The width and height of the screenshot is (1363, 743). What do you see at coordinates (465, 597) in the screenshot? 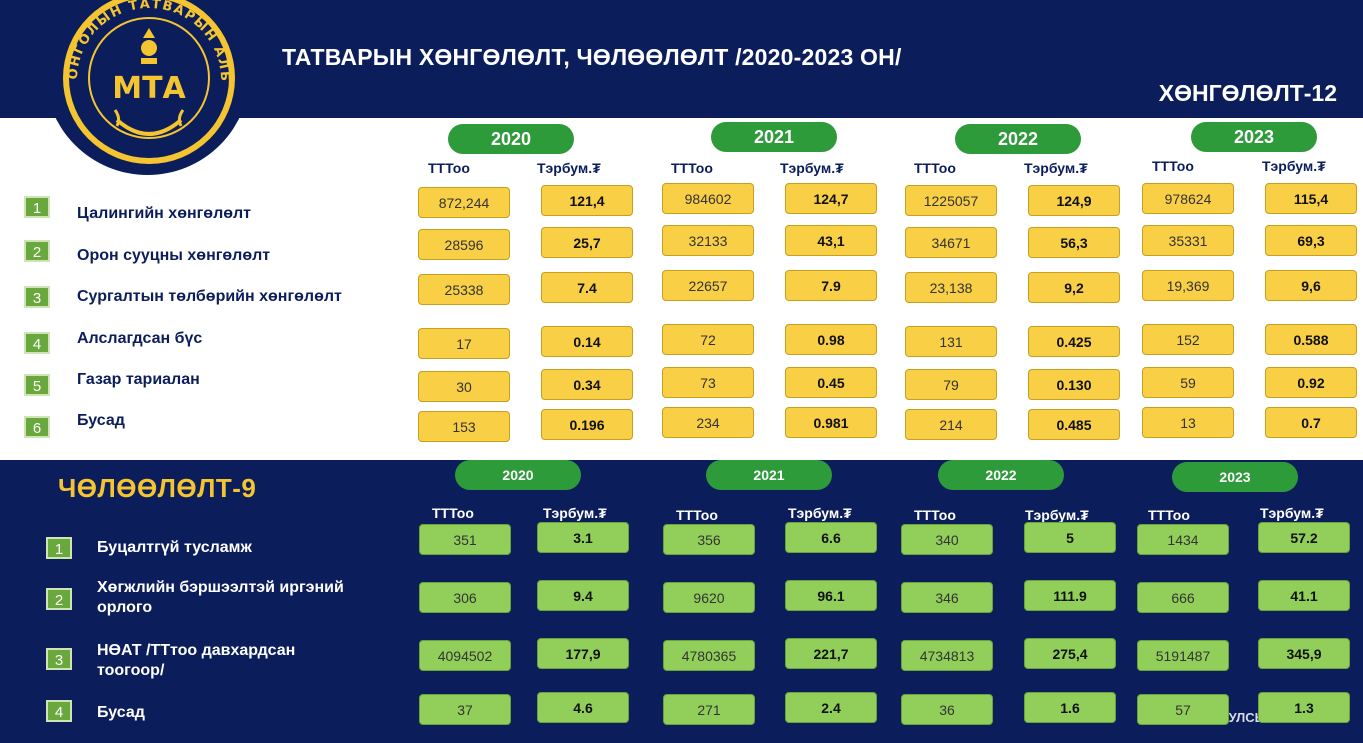
I see `count-cell: 306` at bounding box center [465, 597].